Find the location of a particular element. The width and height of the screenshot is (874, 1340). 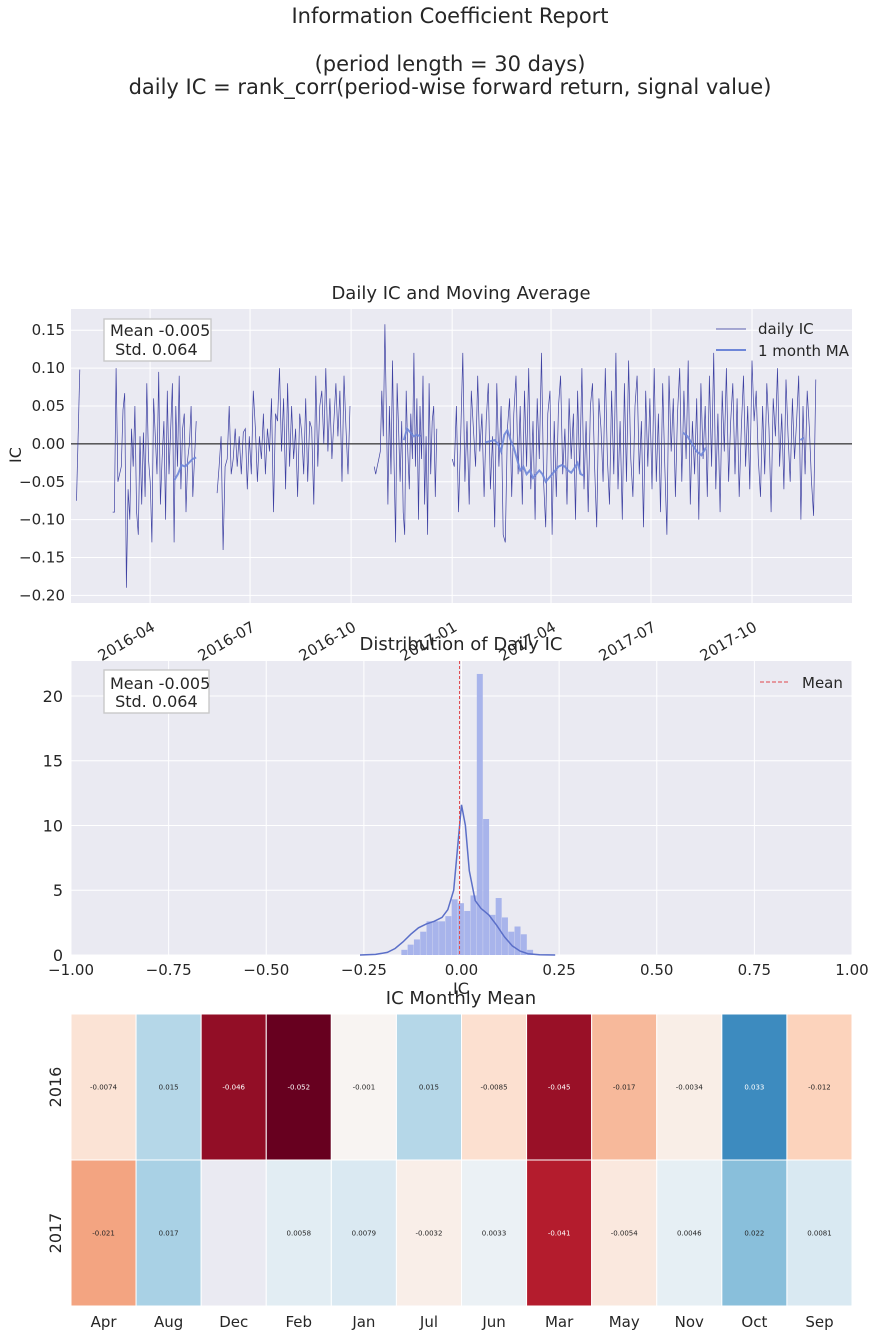

heatmap-cell-value: -0.041 is located at coordinates (559, 1234).